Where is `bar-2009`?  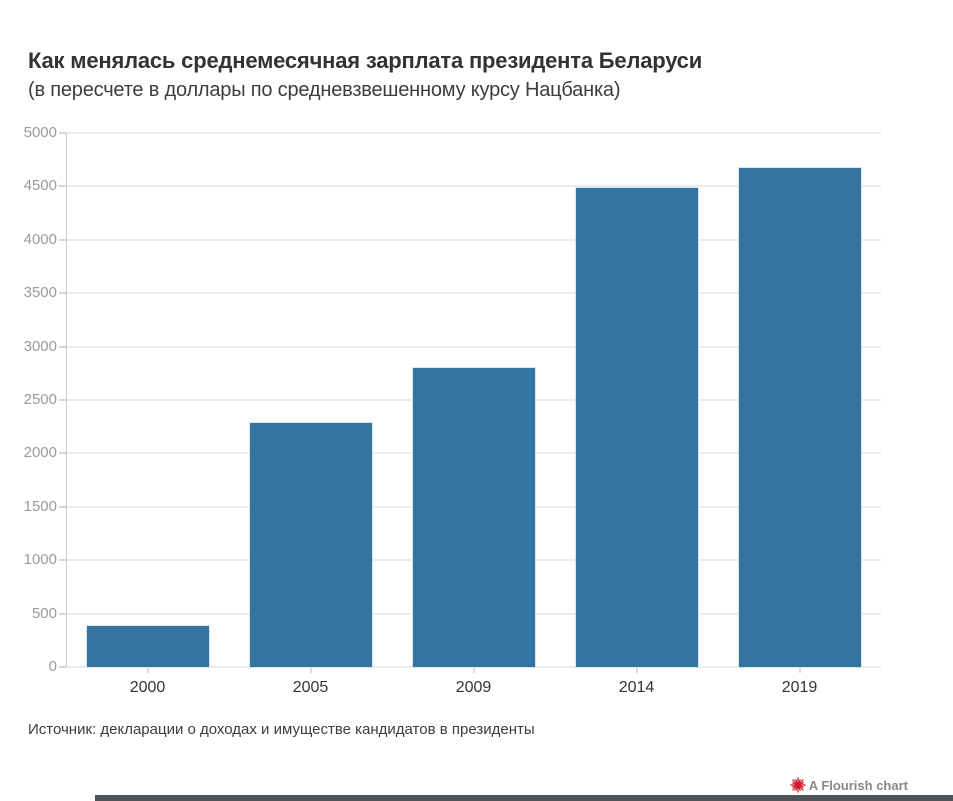
bar-2009 is located at coordinates (474, 517).